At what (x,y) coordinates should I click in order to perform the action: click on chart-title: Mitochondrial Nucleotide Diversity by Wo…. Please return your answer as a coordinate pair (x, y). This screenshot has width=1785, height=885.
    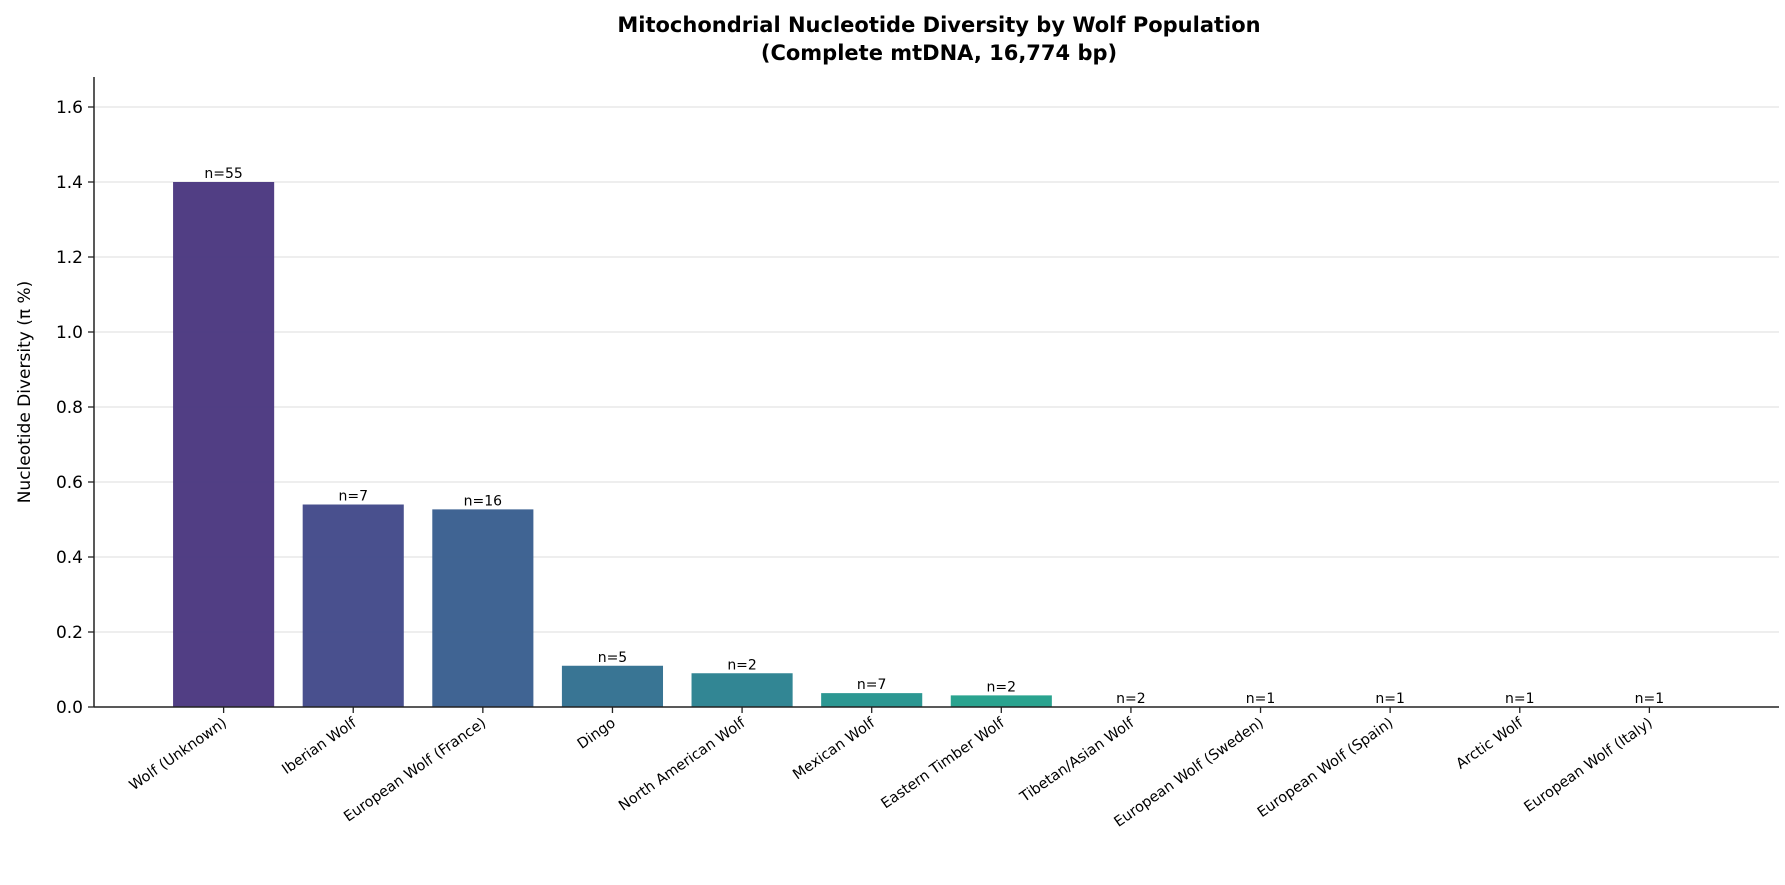
    Looking at the image, I should click on (938, 25).